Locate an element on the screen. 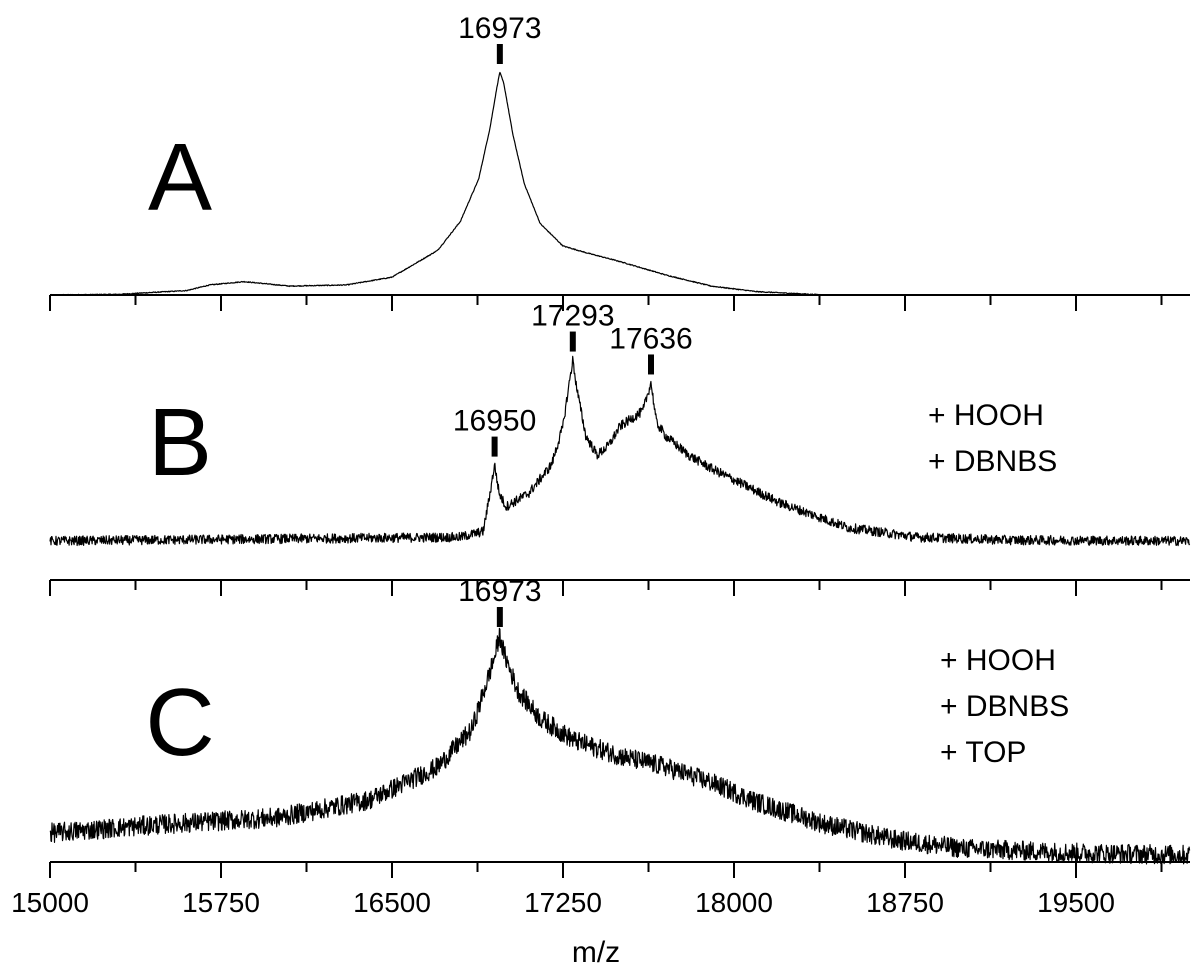 The image size is (1192, 972). x-tick-labels: 15000 15750 16500 17250 18000 18750 19500 is located at coordinates (563, 902).